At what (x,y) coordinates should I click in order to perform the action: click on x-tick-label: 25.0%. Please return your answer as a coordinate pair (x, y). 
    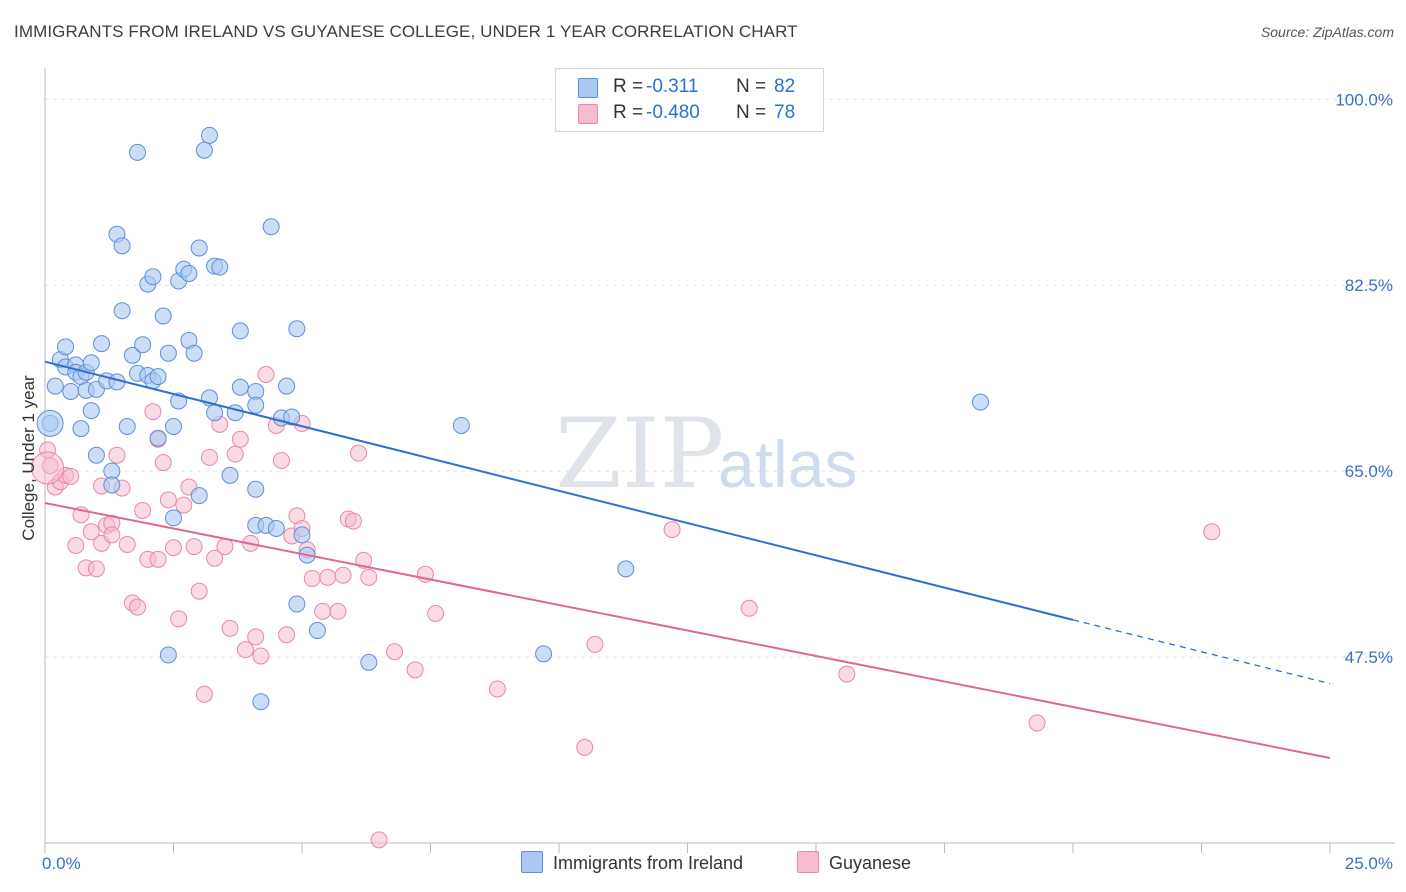
    Looking at the image, I should click on (1369, 863).